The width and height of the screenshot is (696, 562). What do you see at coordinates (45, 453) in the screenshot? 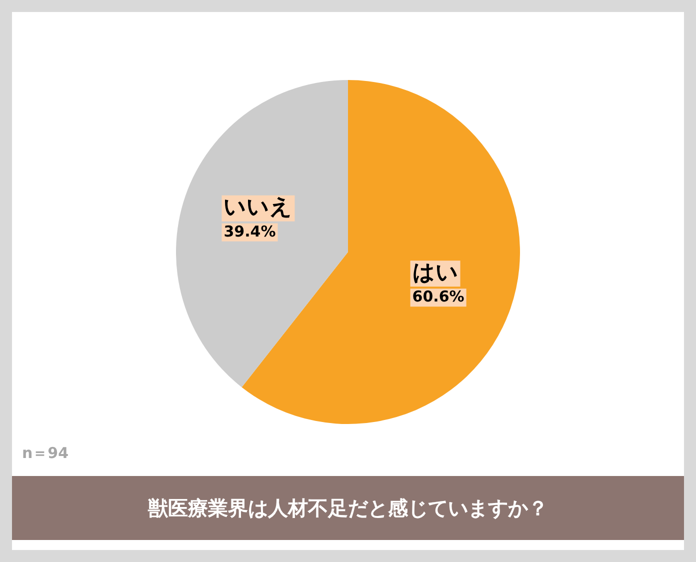
I see `text: n＝94` at bounding box center [45, 453].